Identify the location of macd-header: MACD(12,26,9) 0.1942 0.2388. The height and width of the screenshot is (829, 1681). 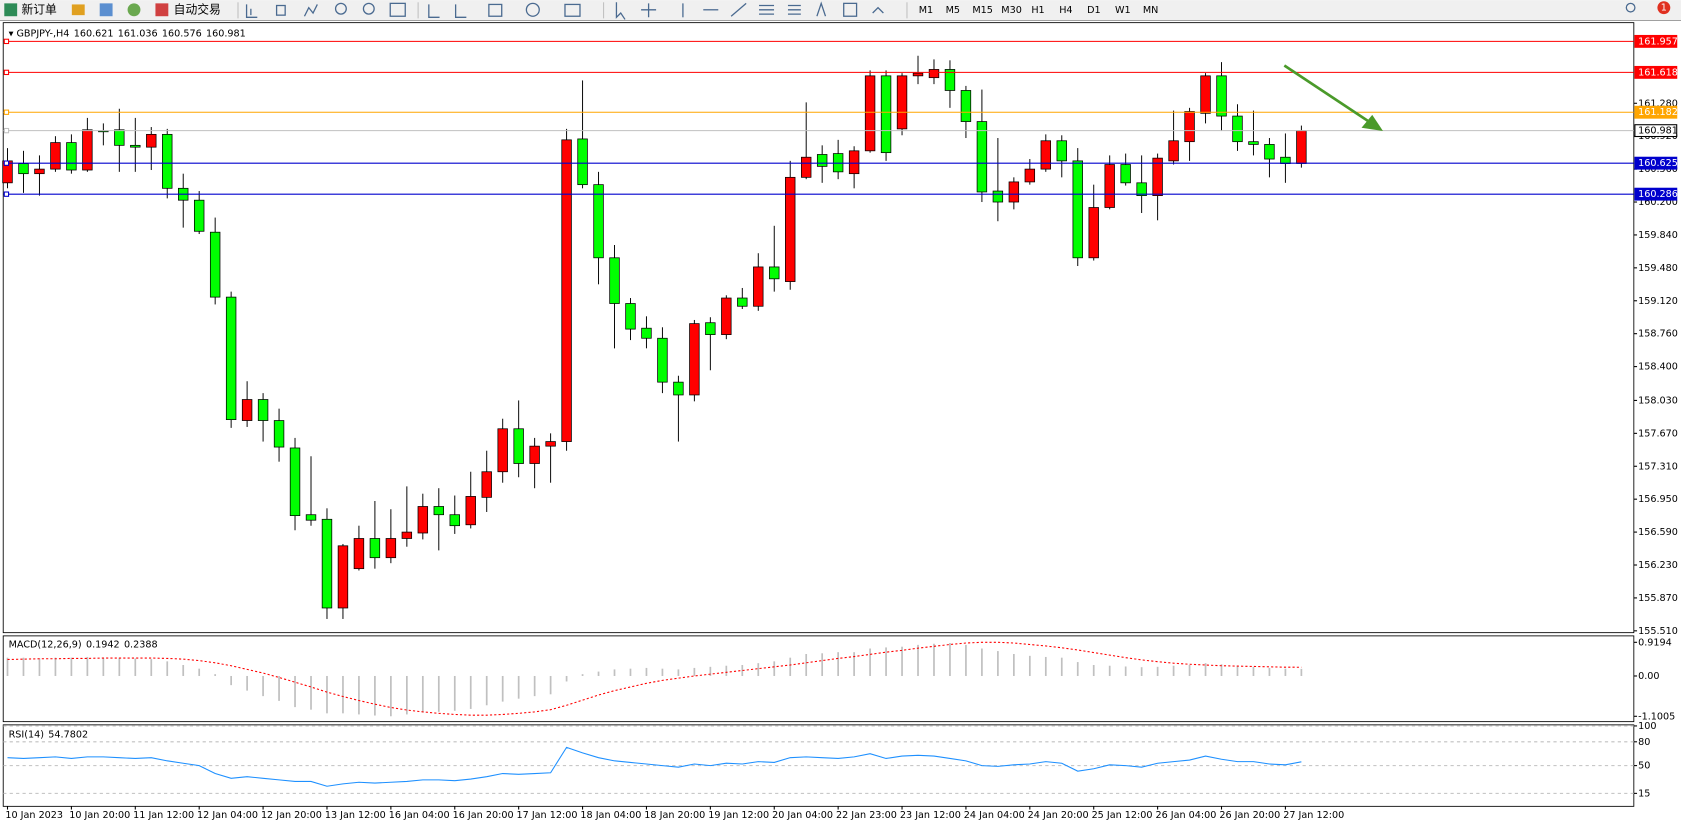
(83, 644).